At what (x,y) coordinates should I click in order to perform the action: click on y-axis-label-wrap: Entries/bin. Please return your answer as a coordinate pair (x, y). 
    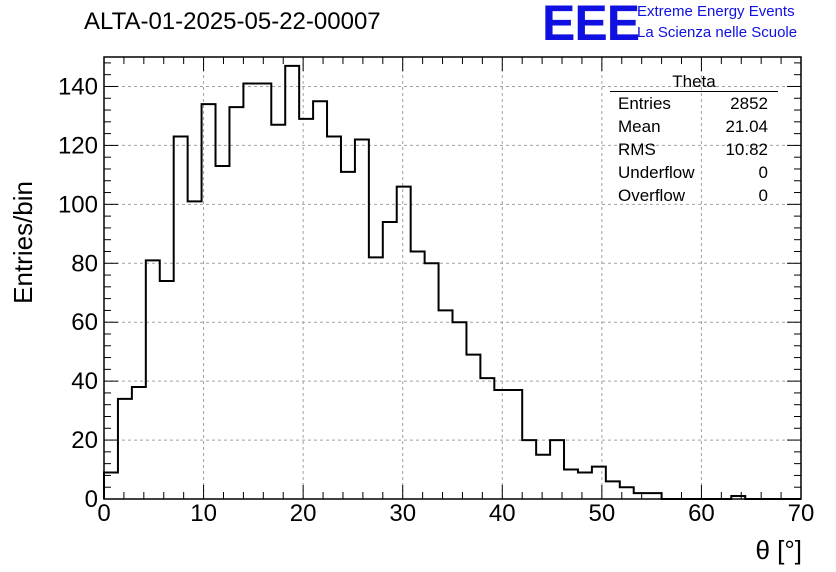
    Looking at the image, I should click on (23, 246).